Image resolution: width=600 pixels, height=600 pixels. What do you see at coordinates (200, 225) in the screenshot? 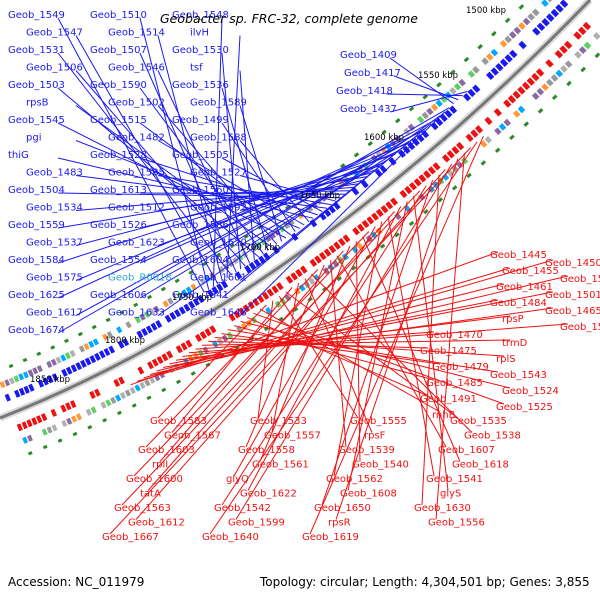
I see `forward-gene-label: Geob_1586` at bounding box center [200, 225].